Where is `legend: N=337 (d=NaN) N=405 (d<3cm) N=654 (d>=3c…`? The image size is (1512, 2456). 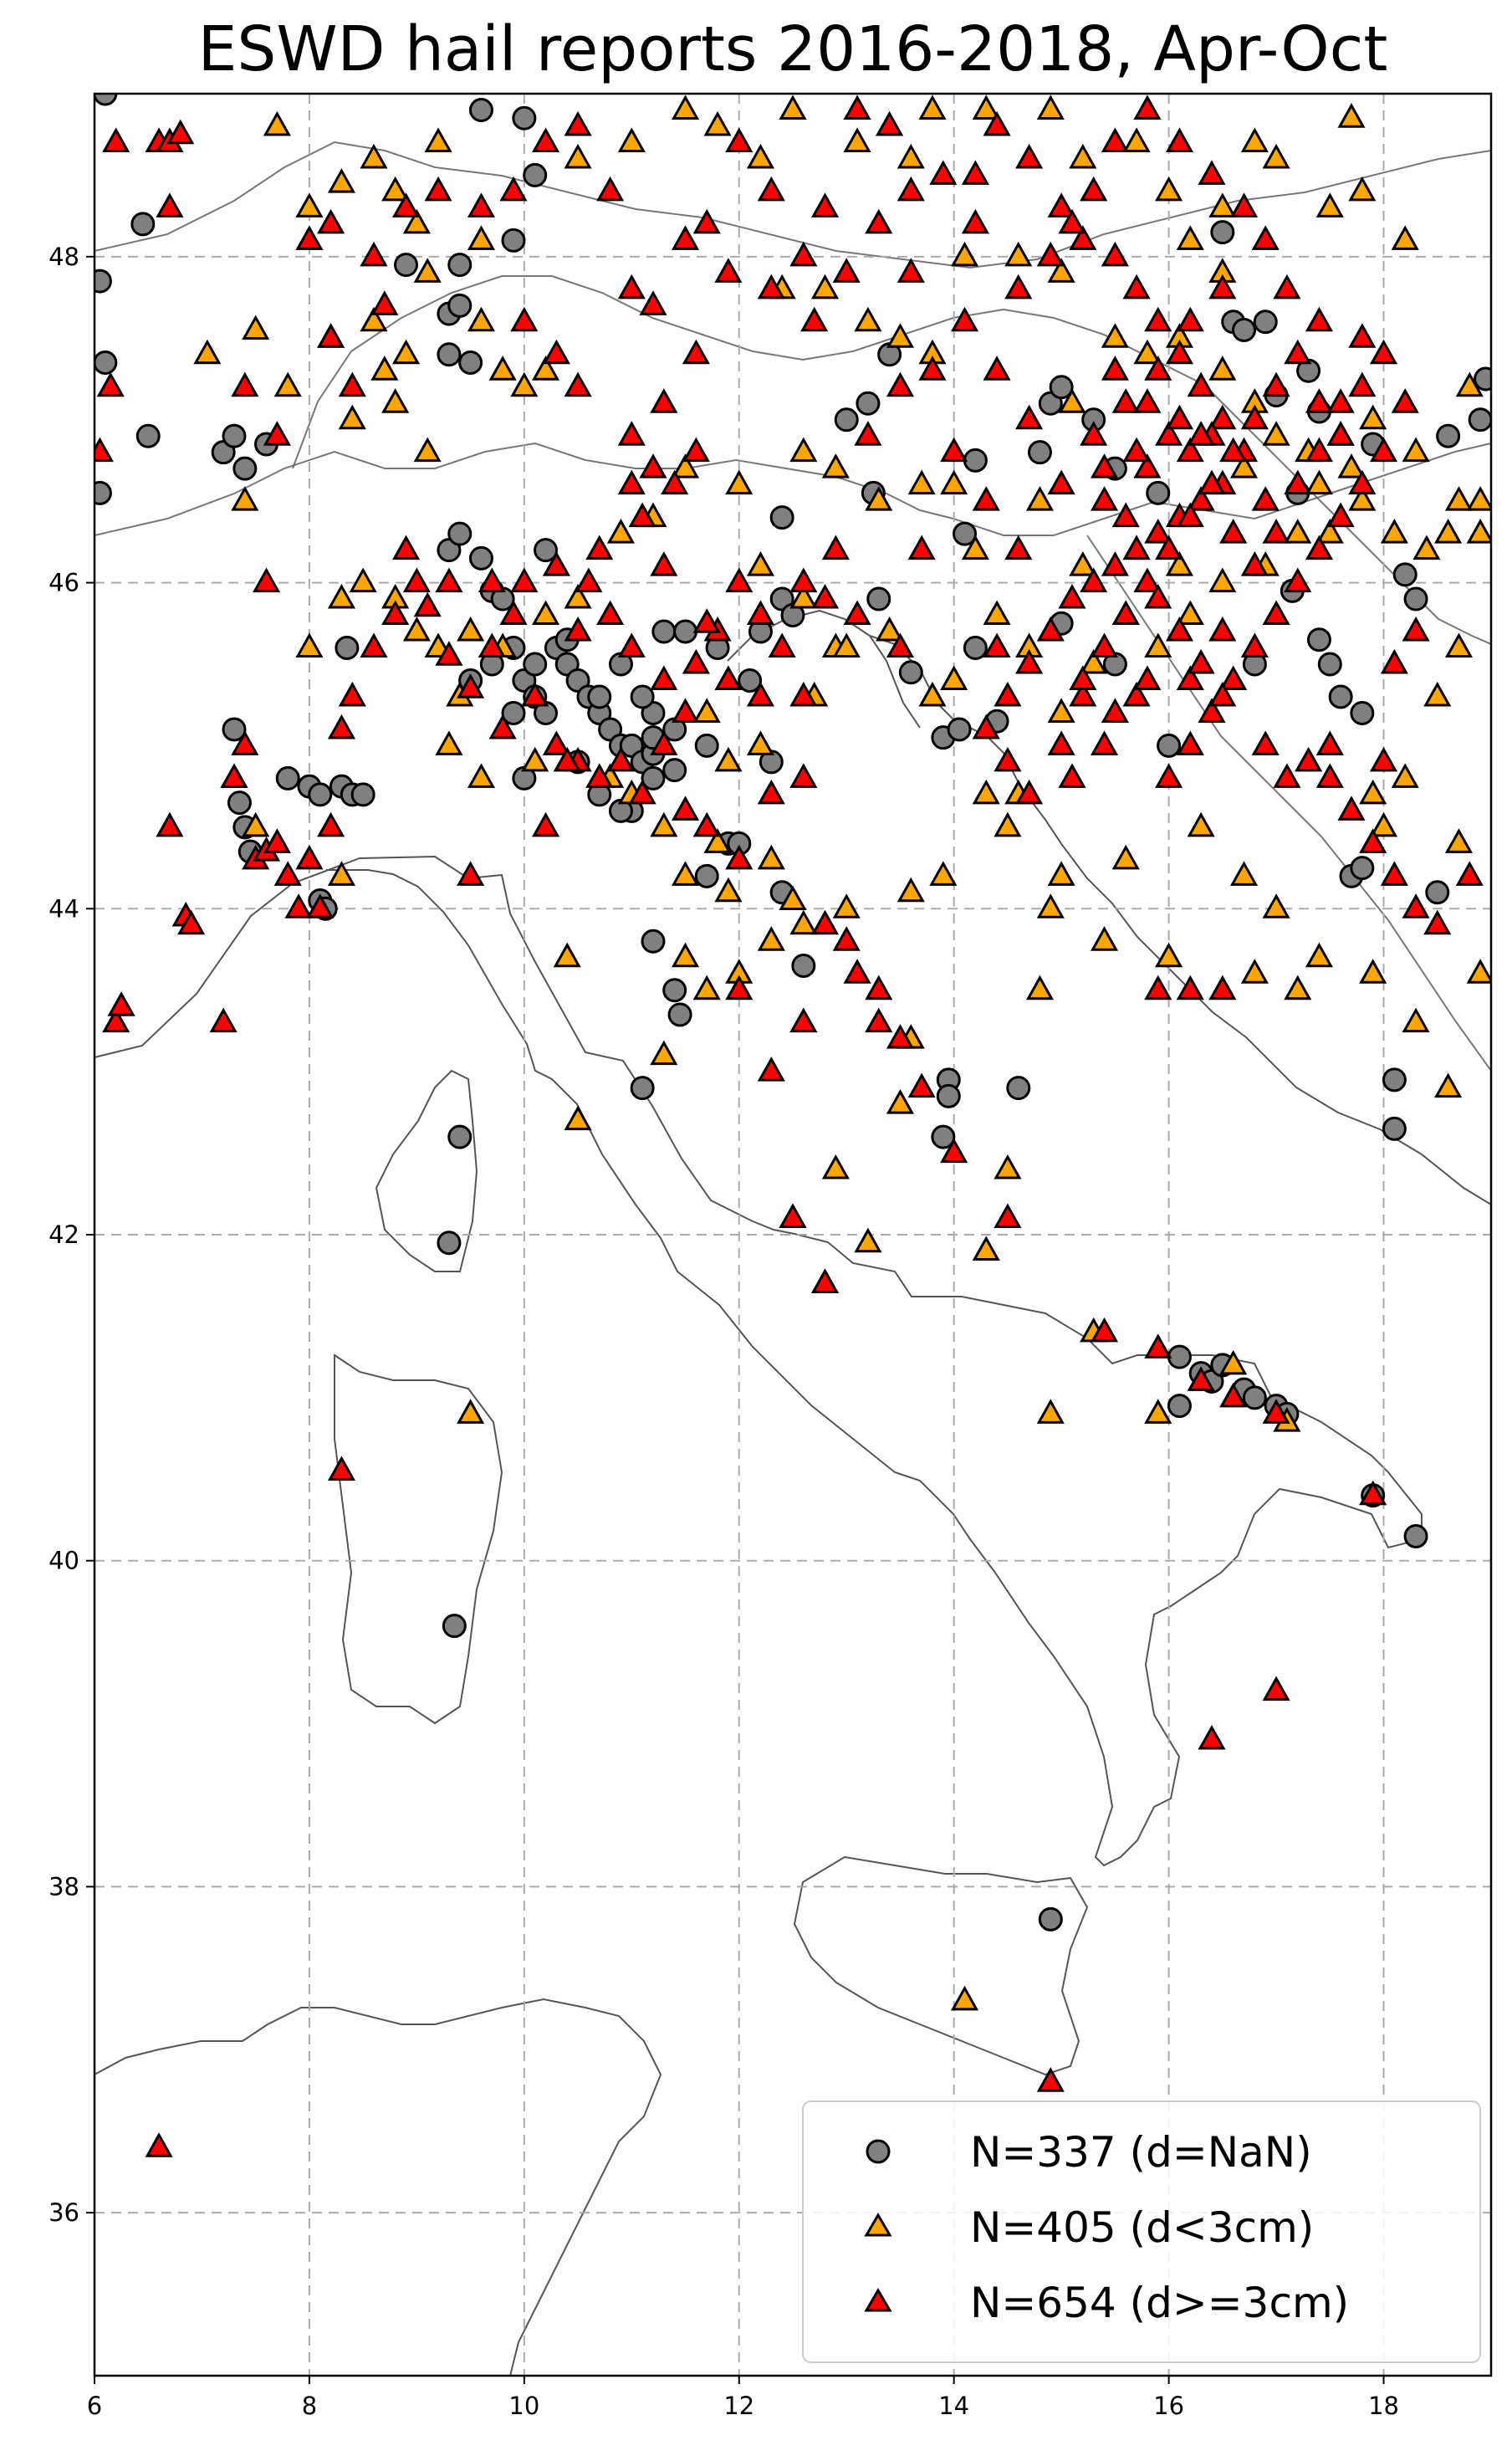 legend: N=337 (d=NaN) N=405 (d<3cm) N=654 (d>=3c… is located at coordinates (1141, 2231).